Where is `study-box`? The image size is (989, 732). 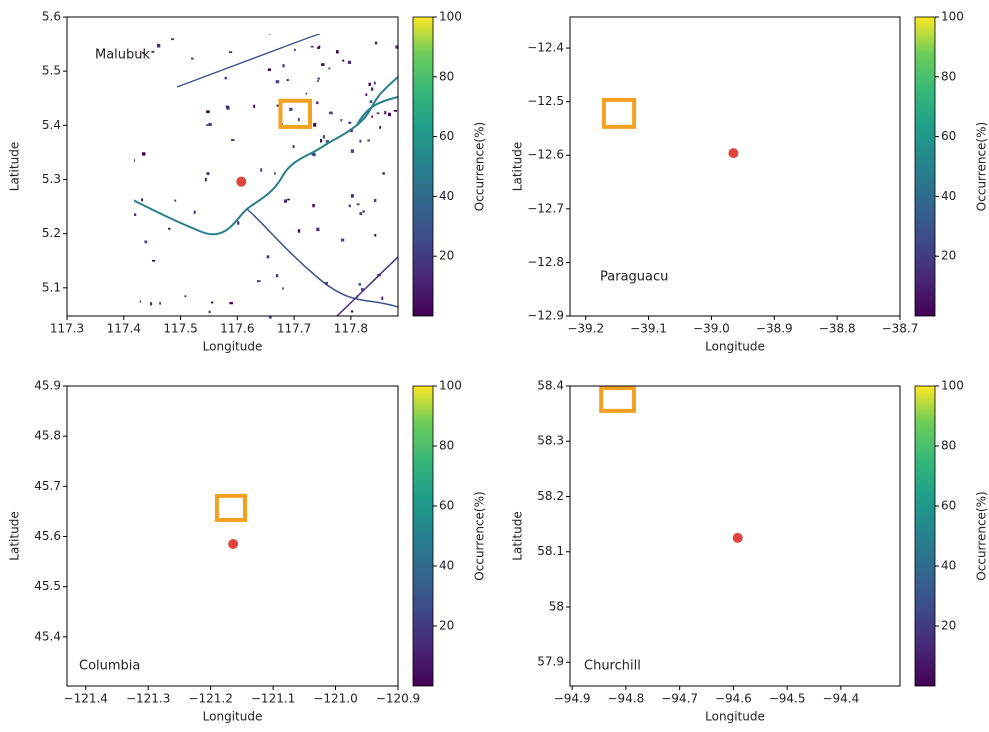
study-box is located at coordinates (295, 113).